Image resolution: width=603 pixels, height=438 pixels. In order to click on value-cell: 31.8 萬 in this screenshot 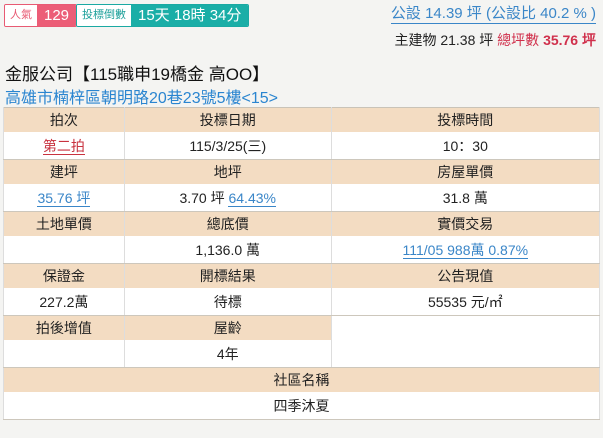, I will do `click(465, 198)`.